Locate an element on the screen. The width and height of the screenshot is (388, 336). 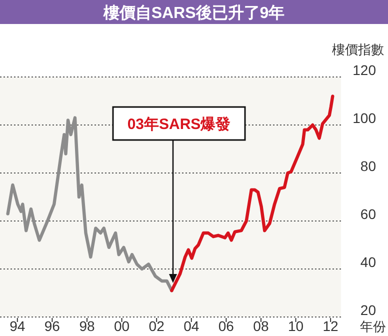
y-tick-label: 60 is located at coordinates (368, 214).